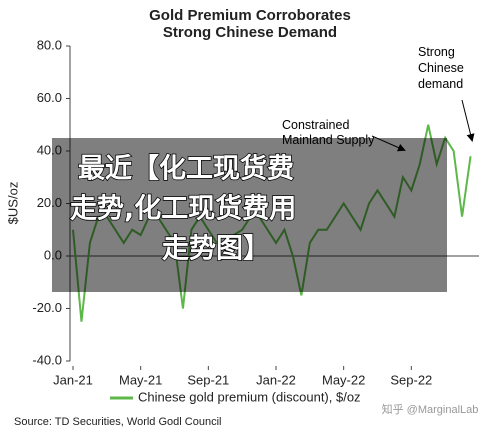 The width and height of the screenshot is (500, 438). I want to click on x-tick-label: Sep-21, so click(208, 379).